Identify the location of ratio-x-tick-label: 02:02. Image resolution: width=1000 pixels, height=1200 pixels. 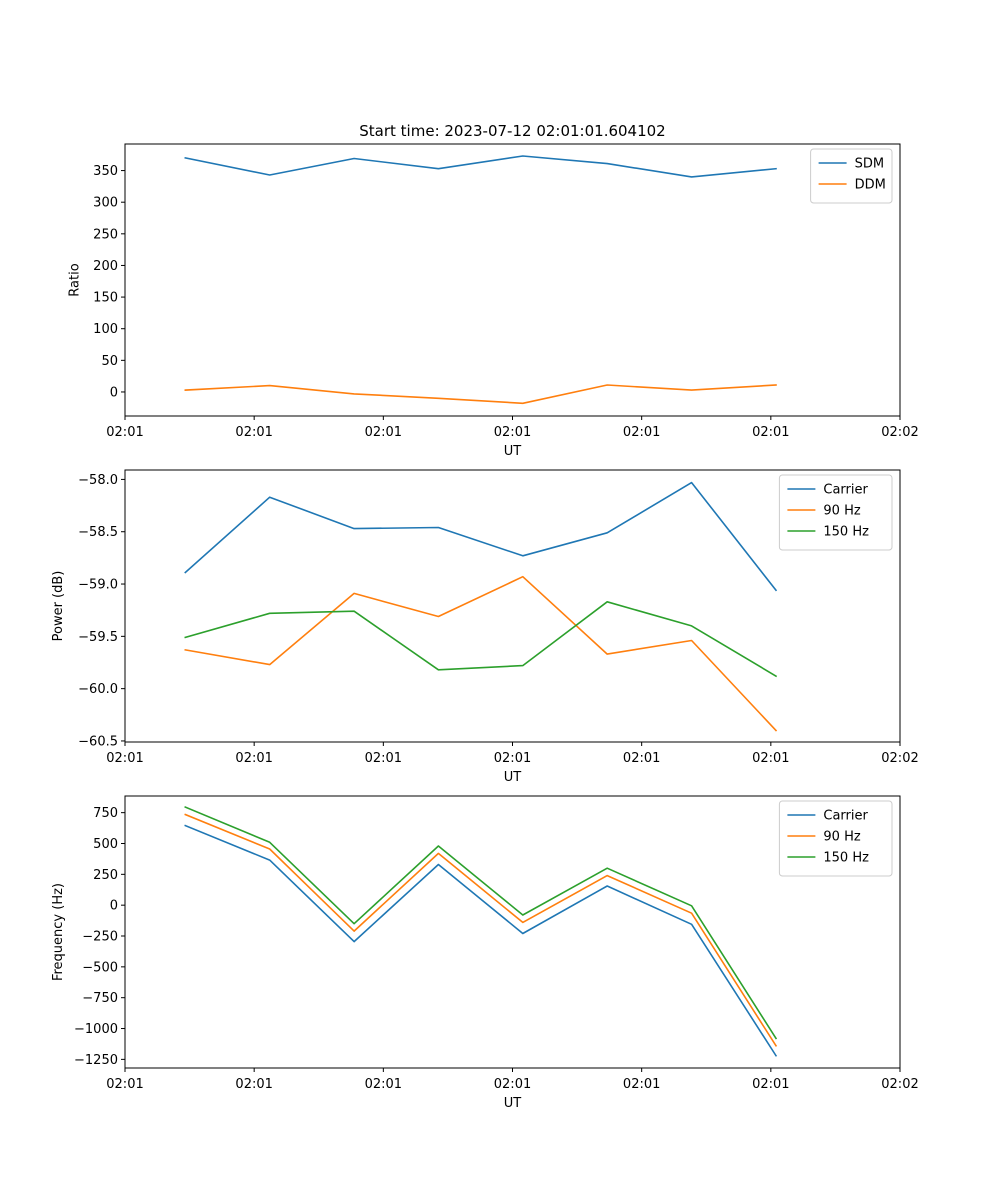
(899, 432).